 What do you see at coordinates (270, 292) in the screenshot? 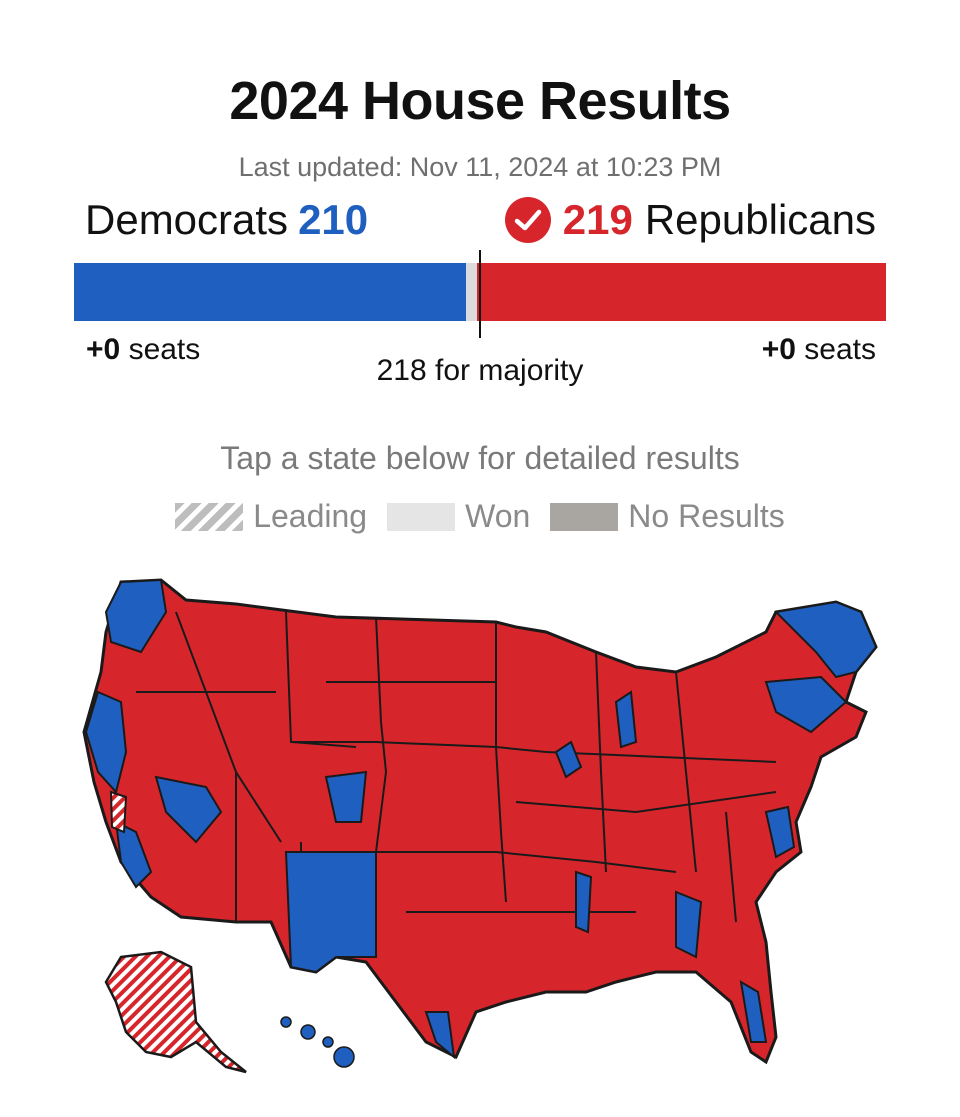
I see `dem-bar-segment` at bounding box center [270, 292].